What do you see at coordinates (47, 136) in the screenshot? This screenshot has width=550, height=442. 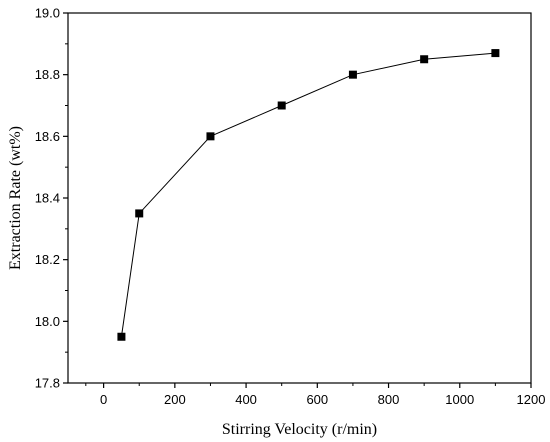 I see `y-tick-label: 18.6` at bounding box center [47, 136].